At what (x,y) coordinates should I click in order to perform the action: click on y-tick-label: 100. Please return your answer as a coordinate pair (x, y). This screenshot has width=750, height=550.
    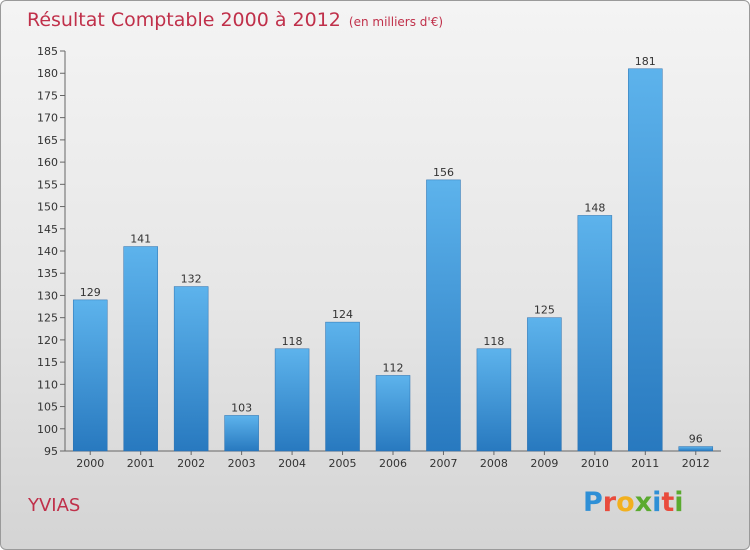
    Looking at the image, I should click on (47, 429).